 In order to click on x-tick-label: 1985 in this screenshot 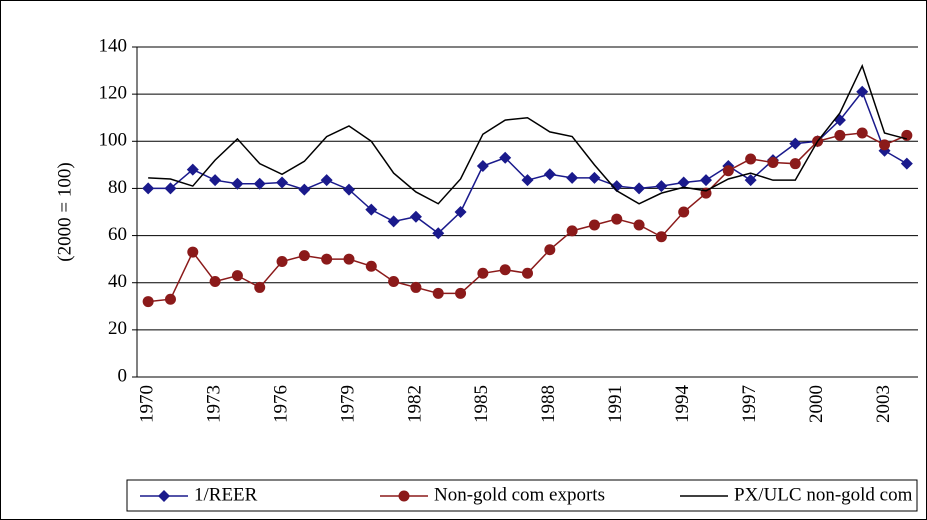, I will do `click(481, 404)`.